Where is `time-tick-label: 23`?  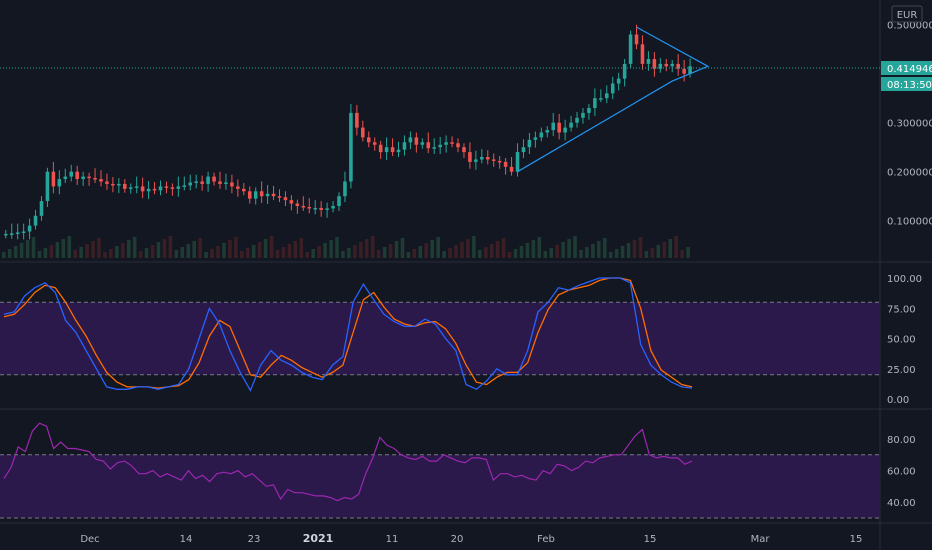
time-tick-label: 23 is located at coordinates (254, 539).